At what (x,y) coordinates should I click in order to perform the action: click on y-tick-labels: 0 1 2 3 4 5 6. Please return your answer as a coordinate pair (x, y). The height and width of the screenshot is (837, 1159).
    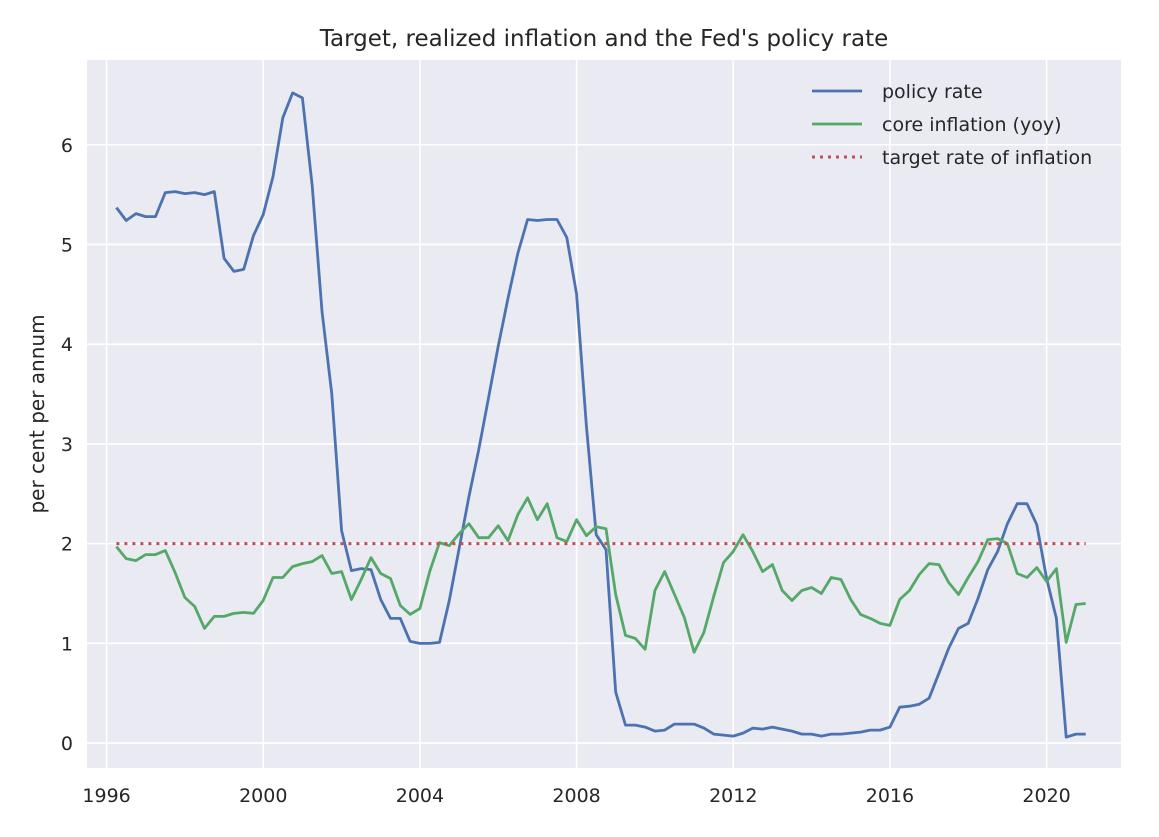
    Looking at the image, I should click on (67, 445).